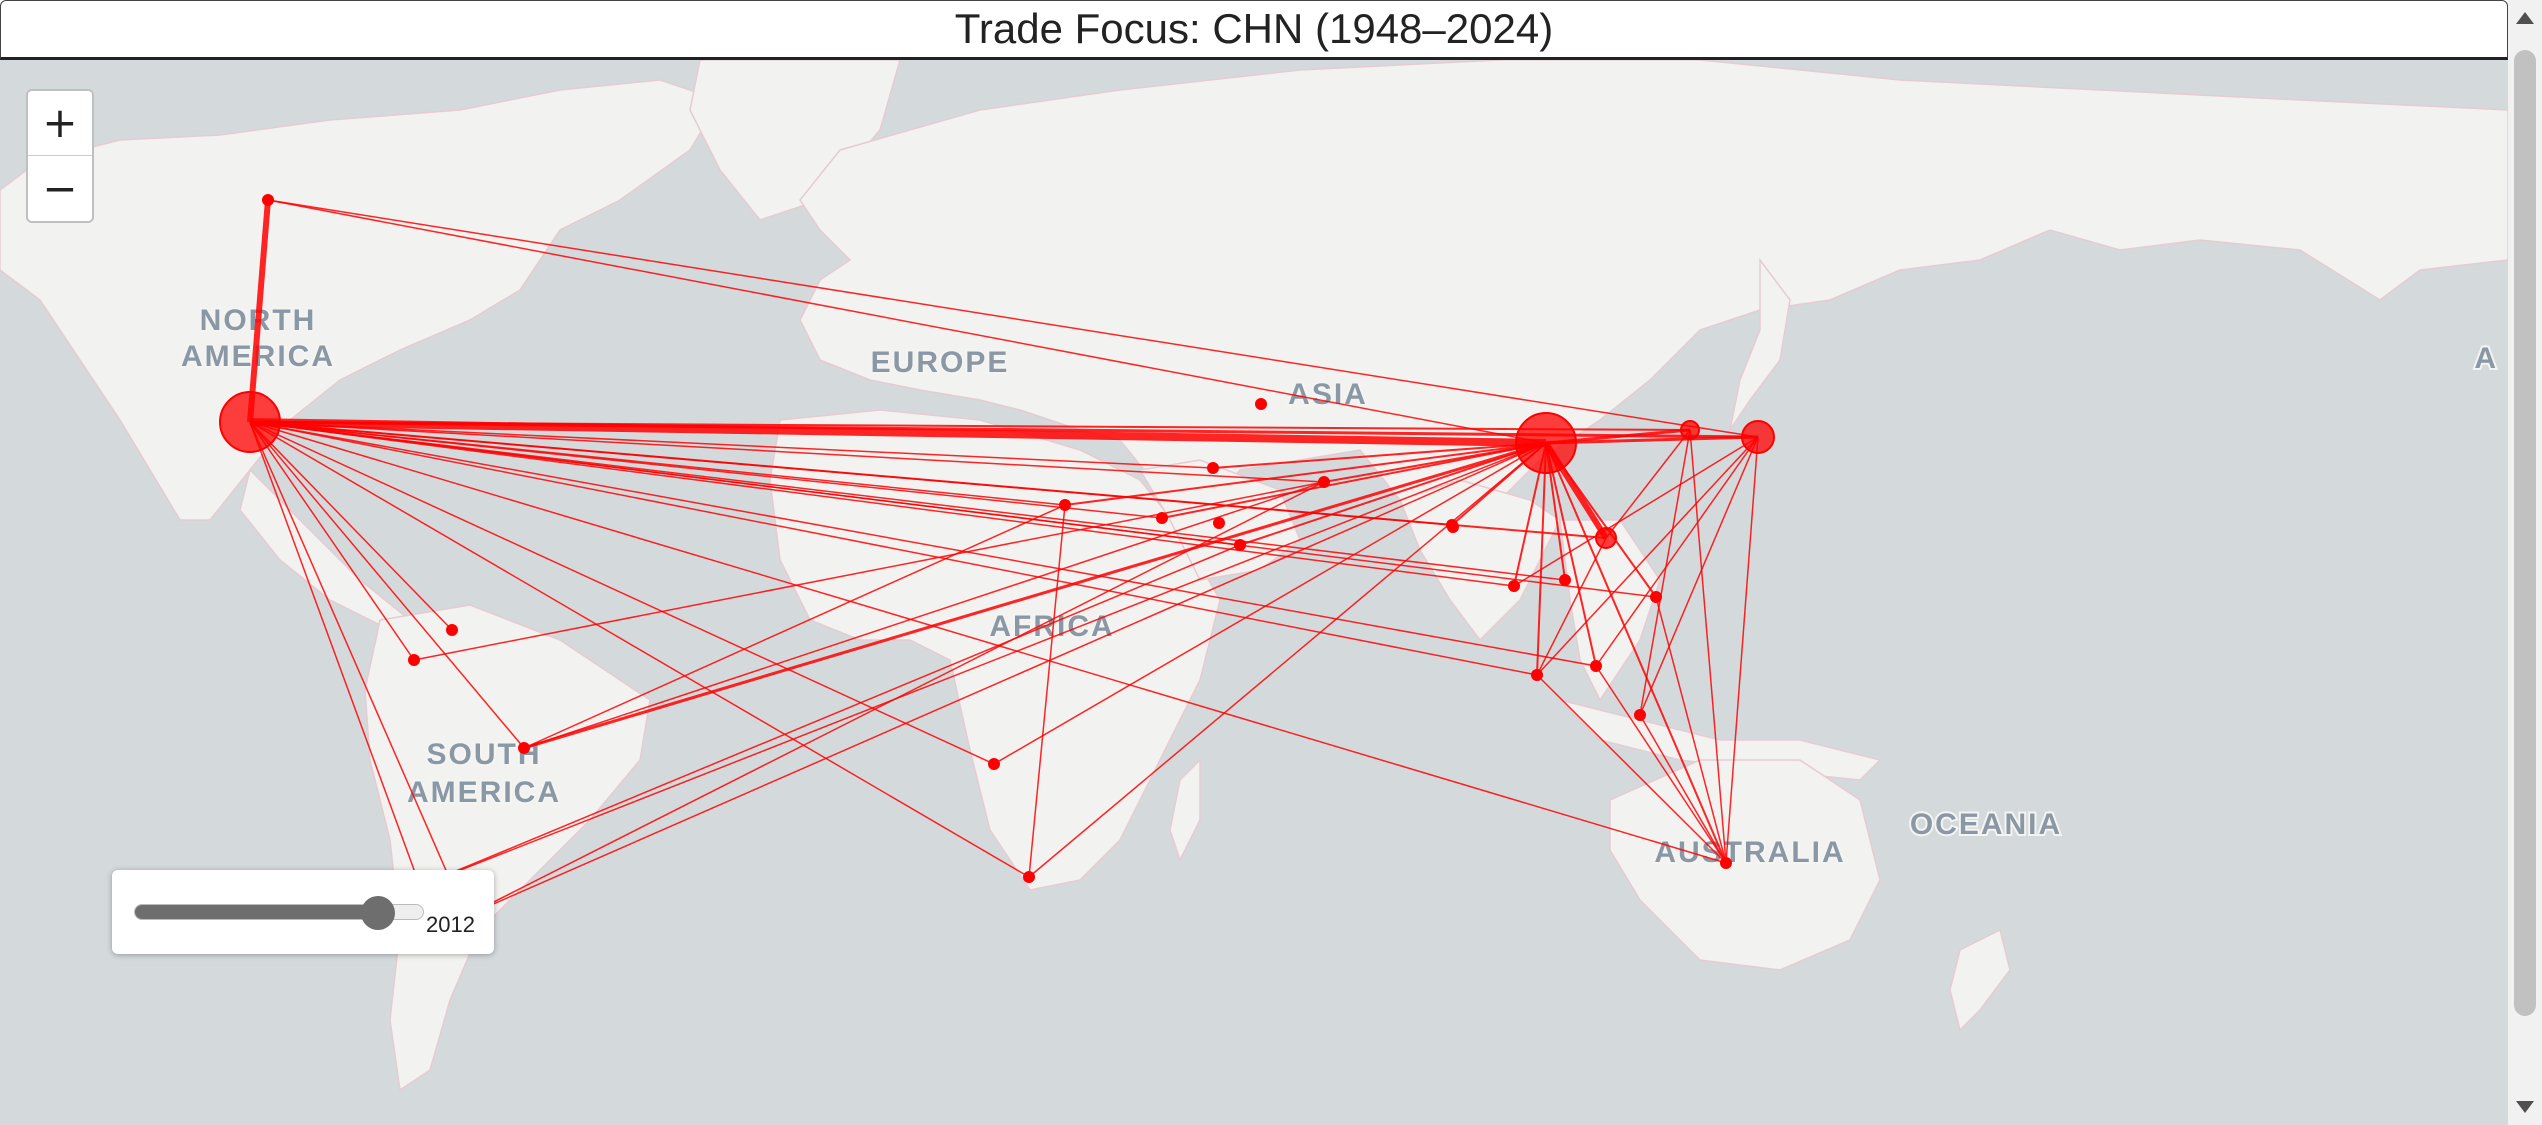 The height and width of the screenshot is (1125, 2542). I want to click on zoom-control: + −, so click(60, 156).